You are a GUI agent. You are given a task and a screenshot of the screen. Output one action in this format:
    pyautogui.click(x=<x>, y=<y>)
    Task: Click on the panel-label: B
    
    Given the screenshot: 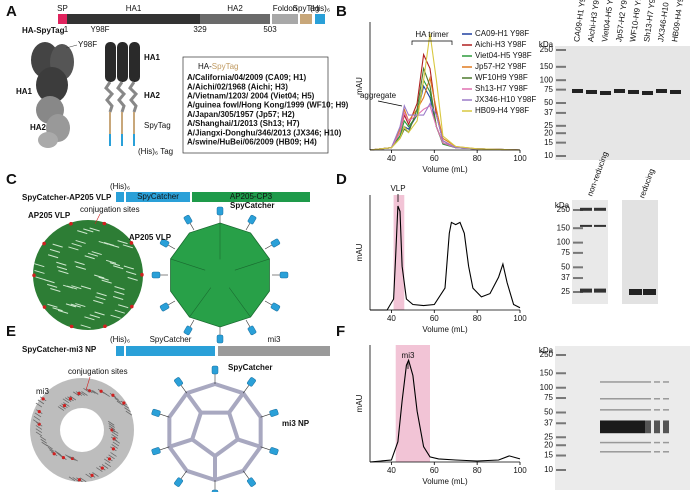 What is the action you would take?
    pyautogui.click(x=341, y=11)
    